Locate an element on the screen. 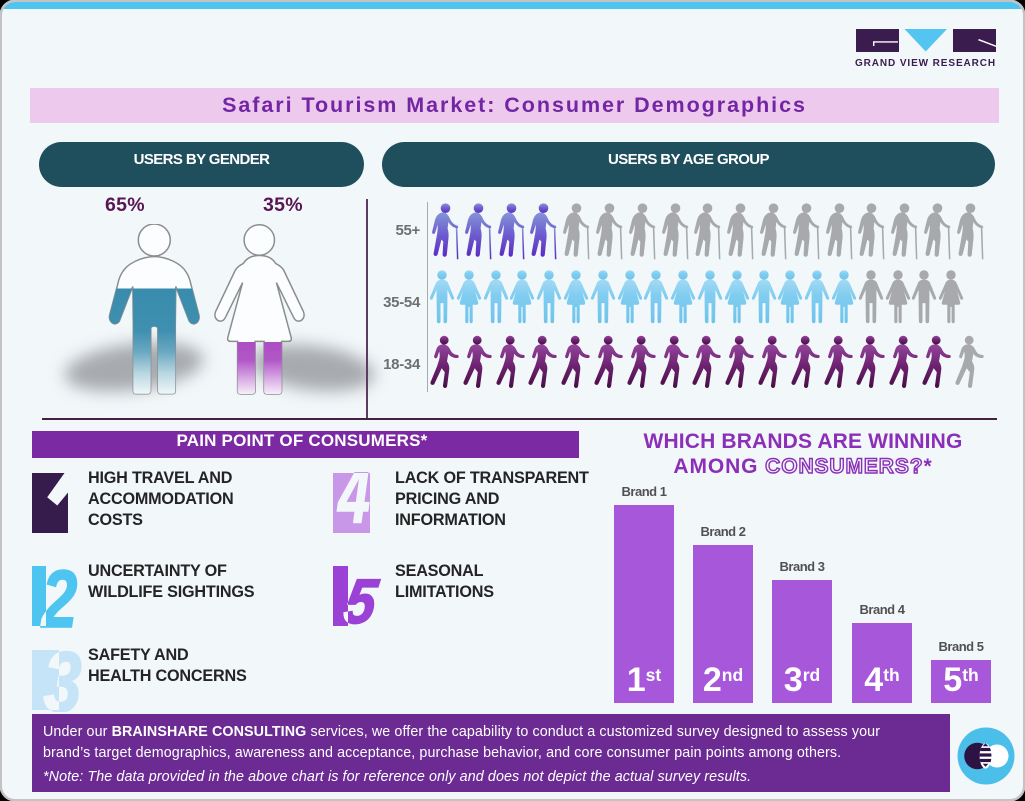 The height and width of the screenshot is (801, 1025). svg-text: 2 is located at coordinates (58, 596).